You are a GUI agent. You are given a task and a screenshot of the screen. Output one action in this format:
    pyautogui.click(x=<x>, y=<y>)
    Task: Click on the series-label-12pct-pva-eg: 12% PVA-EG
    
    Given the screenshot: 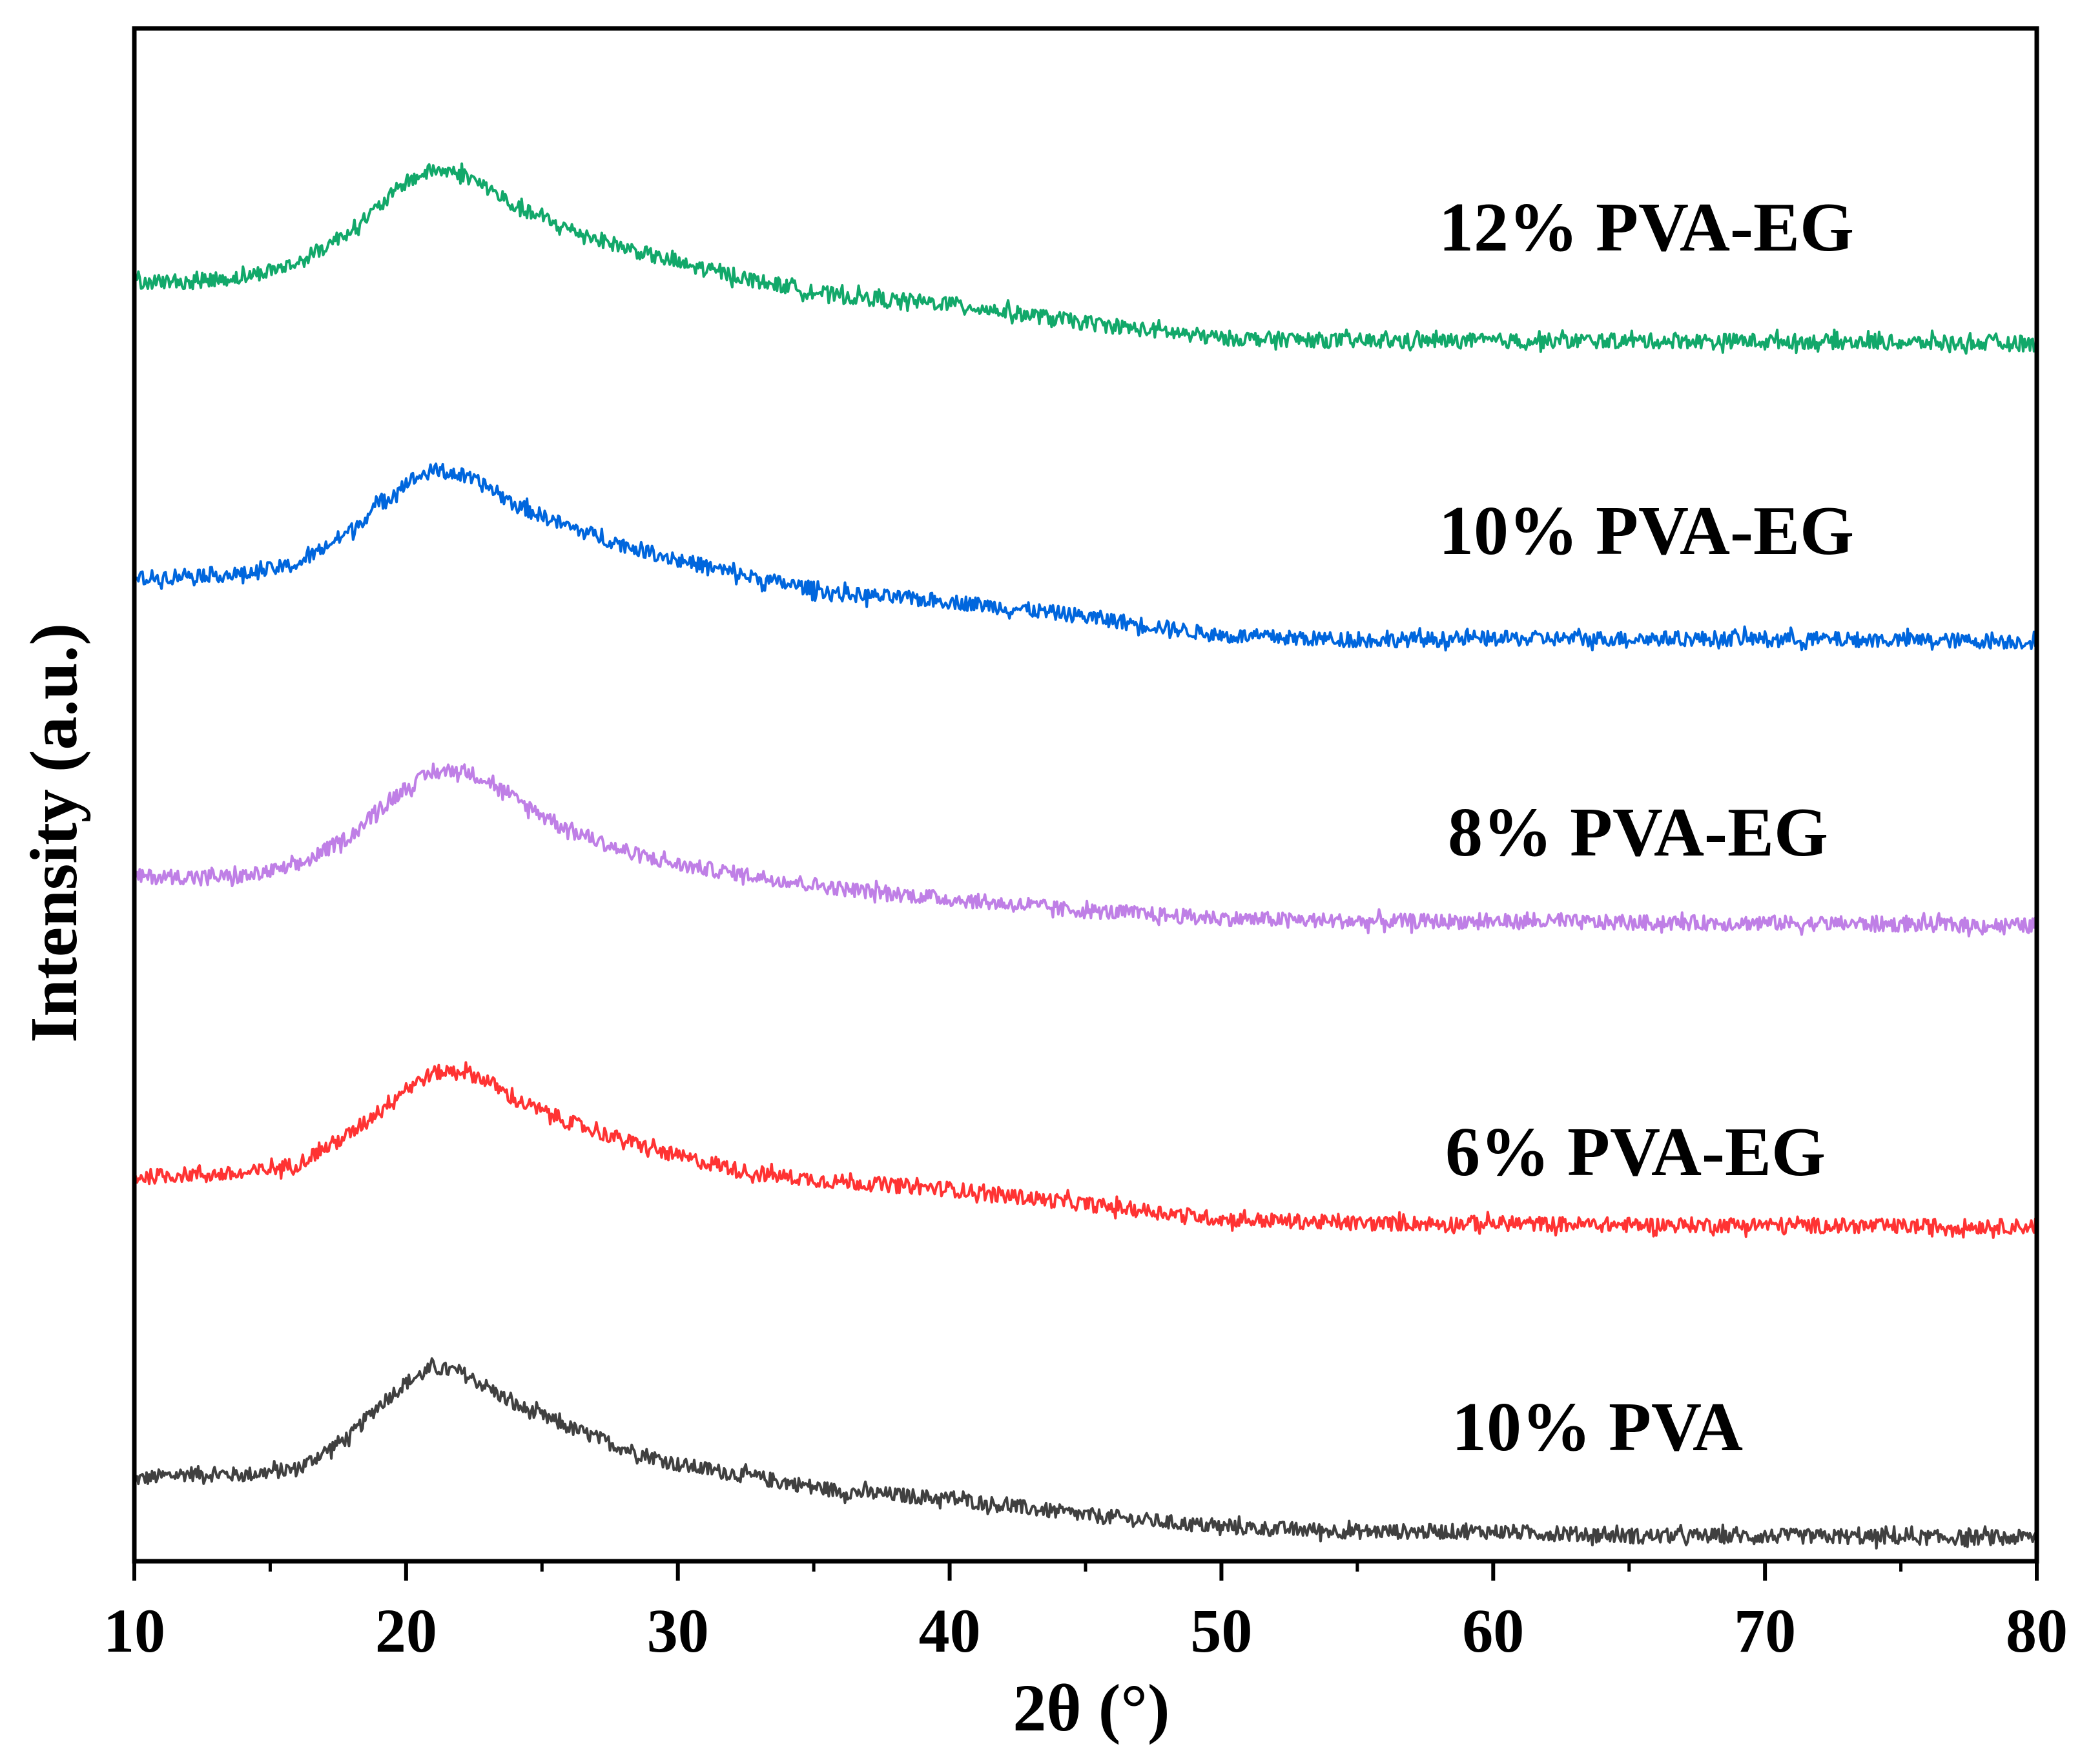 What is the action you would take?
    pyautogui.click(x=1646, y=227)
    